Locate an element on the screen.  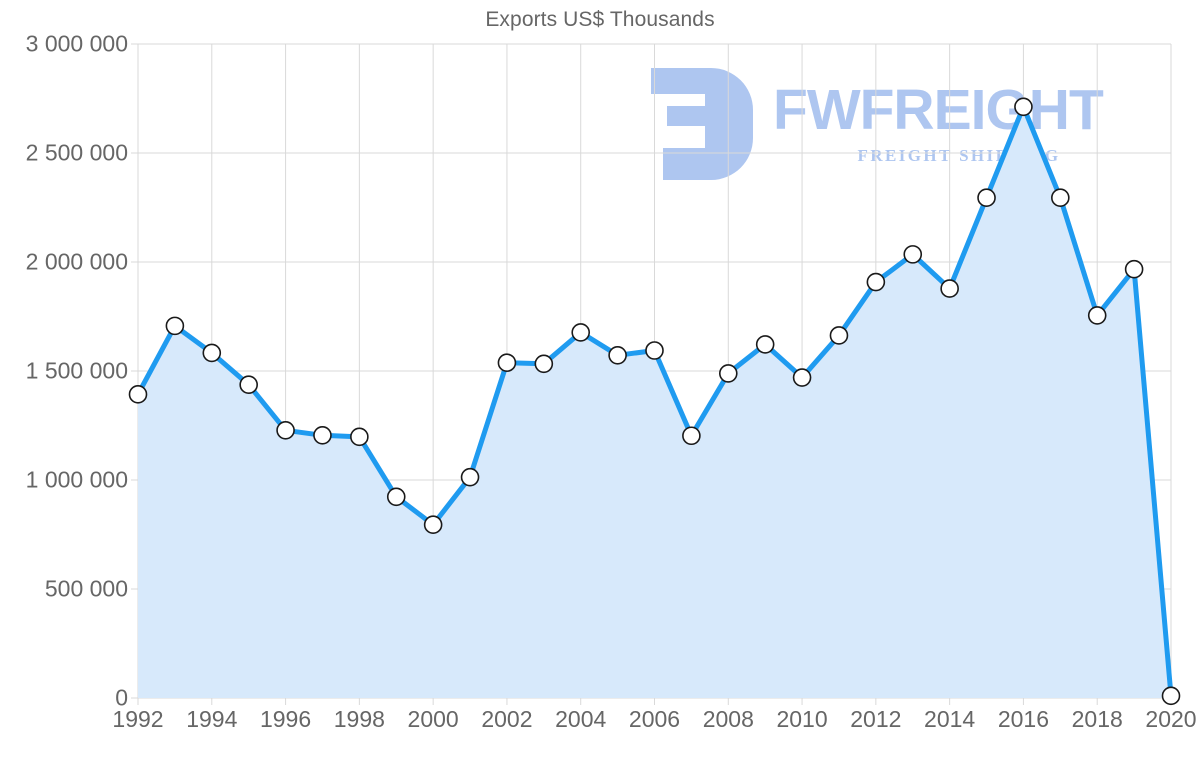
y-axis-tick-label: 0 is located at coordinates (121, 697).